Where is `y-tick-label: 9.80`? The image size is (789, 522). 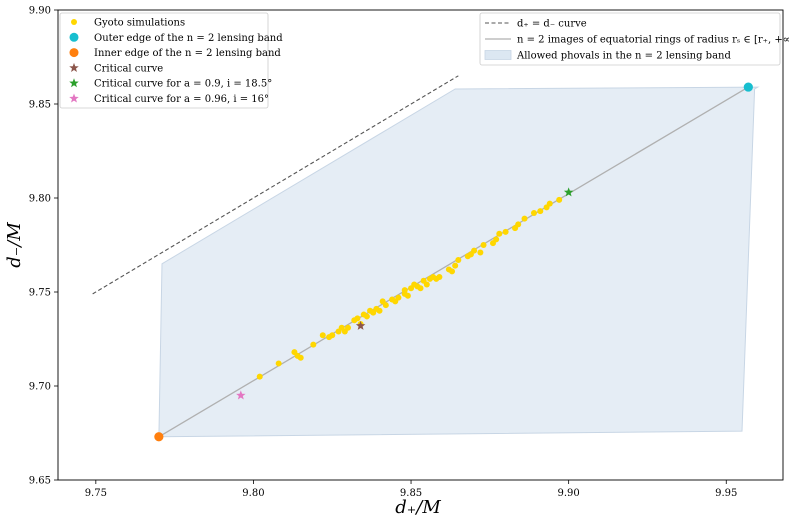 y-tick-label: 9.80 is located at coordinates (40, 199).